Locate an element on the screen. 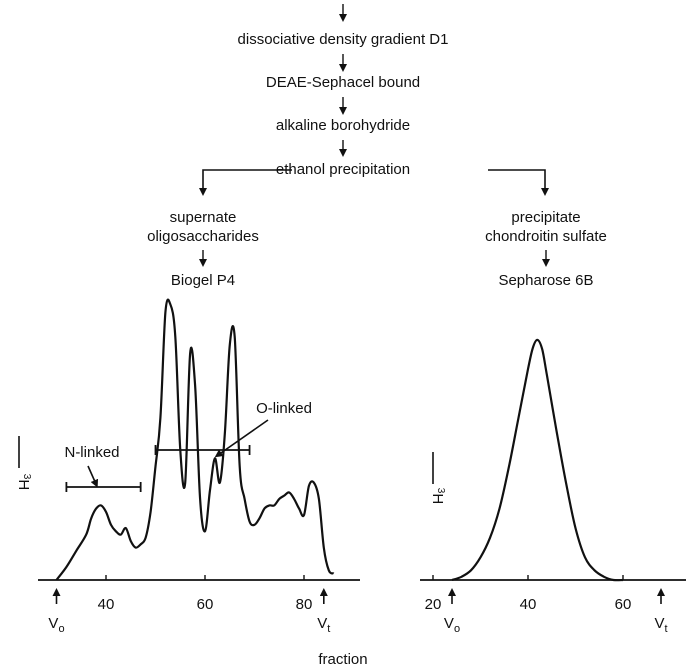  right-branch-line-1: precipitate is located at coordinates (545, 217).